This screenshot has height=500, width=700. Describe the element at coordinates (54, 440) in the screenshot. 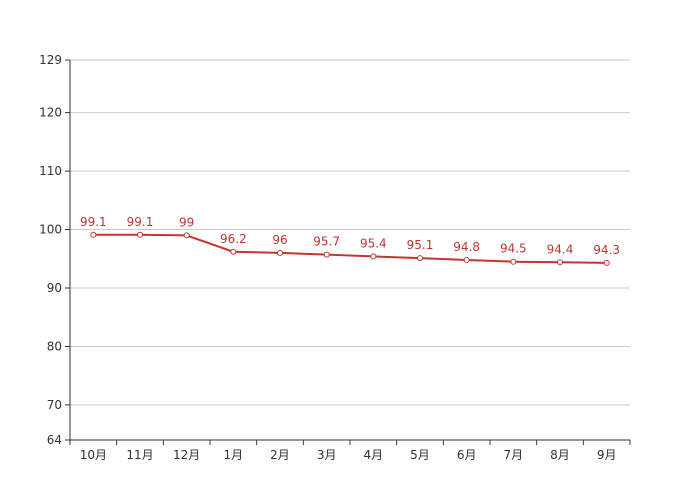

I see `y-tick-label: 64` at that location.